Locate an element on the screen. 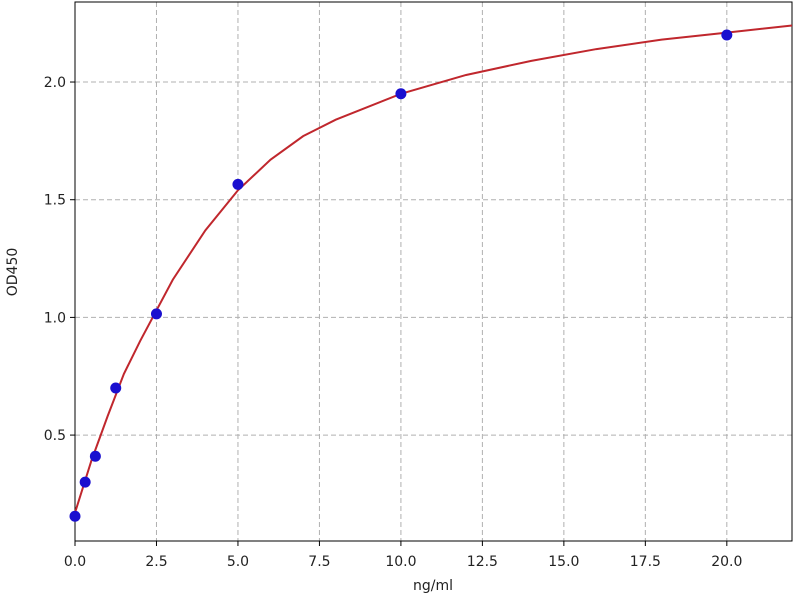 This screenshot has height=600, width=800. x-tick-label: 10.0 is located at coordinates (400, 562).